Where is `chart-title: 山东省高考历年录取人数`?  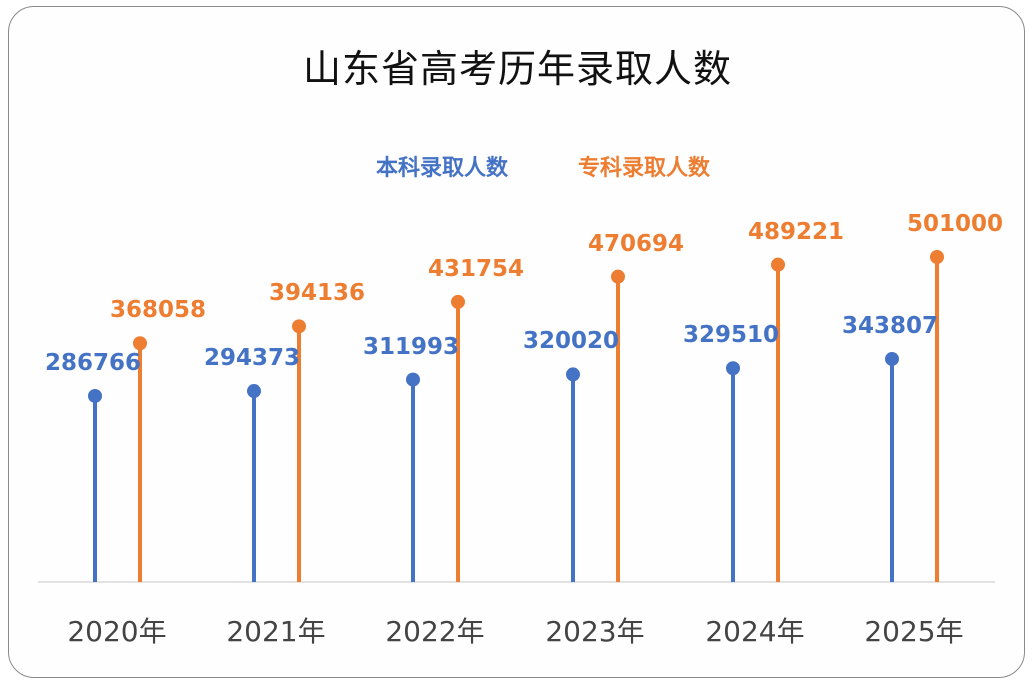
chart-title: 山东省高考历年录取人数 is located at coordinates (517, 69).